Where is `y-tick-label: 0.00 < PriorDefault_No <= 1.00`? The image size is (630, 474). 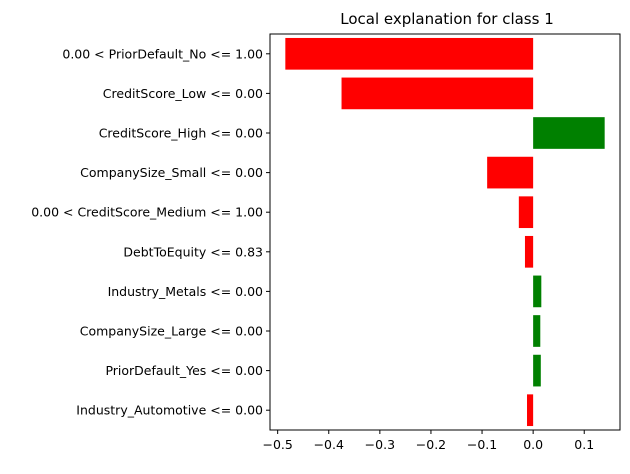 y-tick-label: 0.00 < PriorDefault_No <= 1.00 is located at coordinates (162, 53).